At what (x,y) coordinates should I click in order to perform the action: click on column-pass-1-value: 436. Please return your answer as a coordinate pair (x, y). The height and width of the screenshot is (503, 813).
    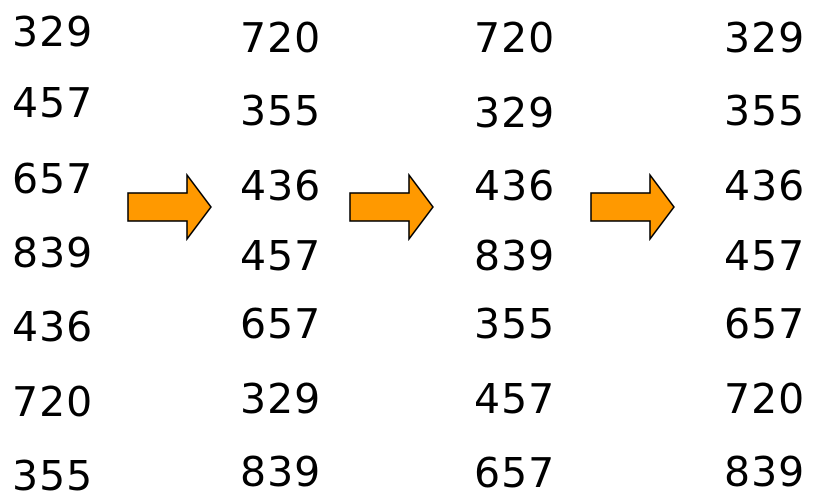
    Looking at the image, I should click on (281, 186).